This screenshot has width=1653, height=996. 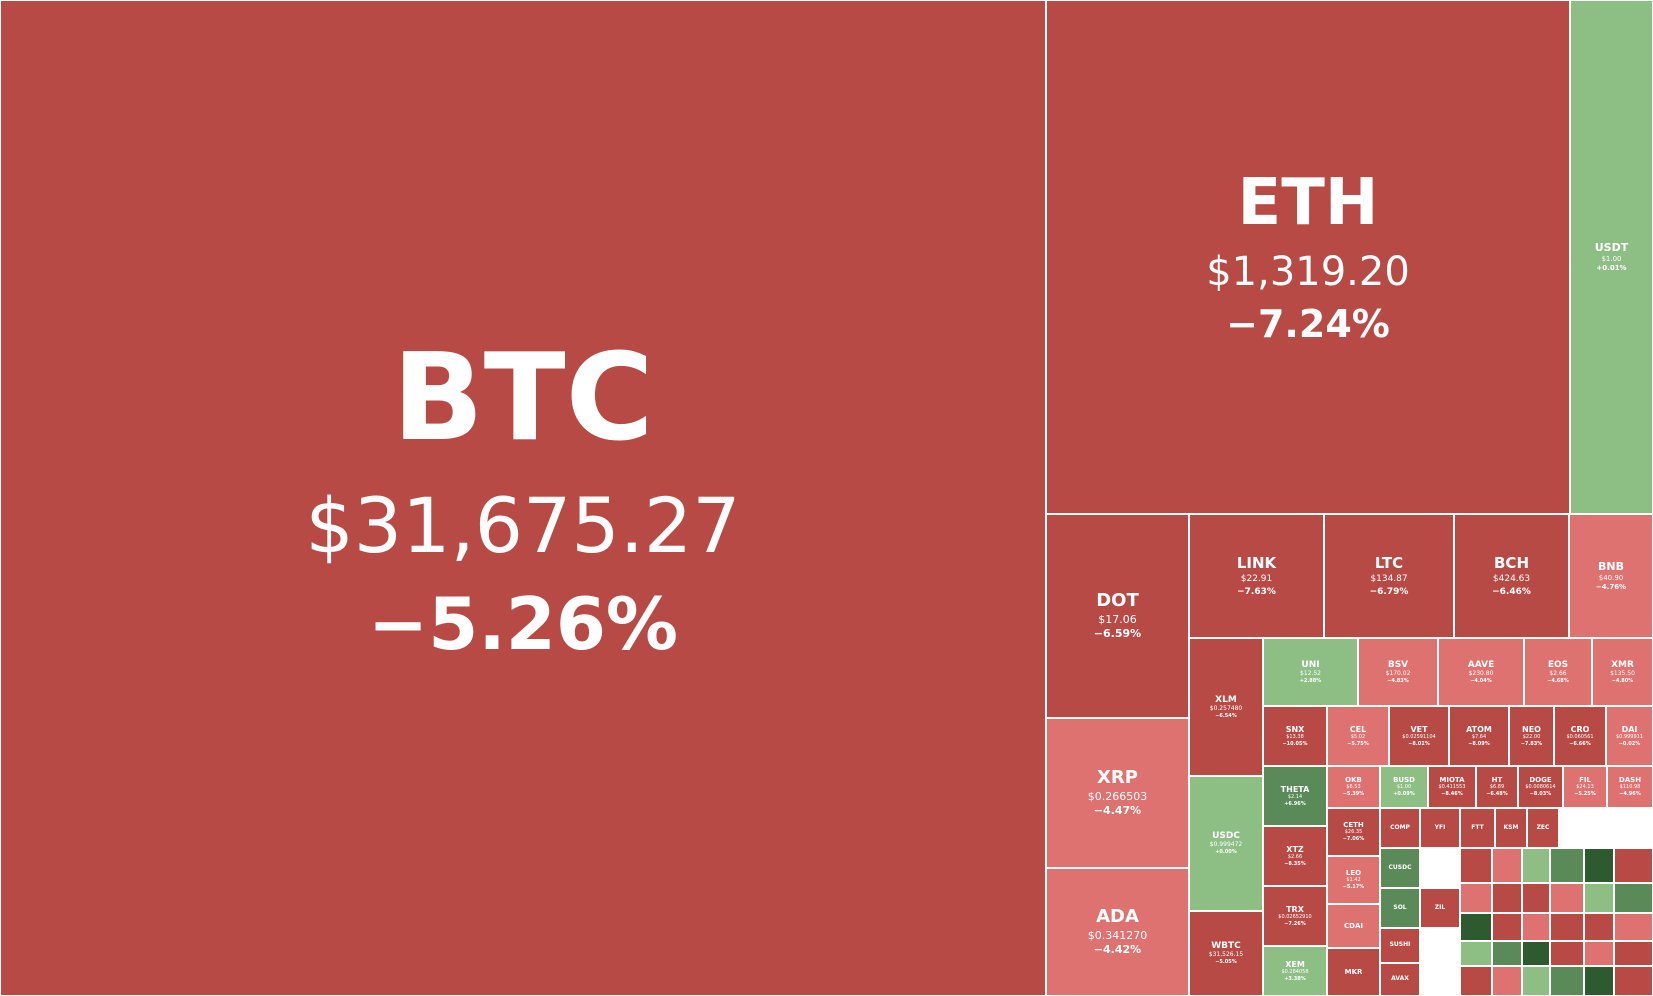 I want to click on tile-price: $22.91, so click(x=1256, y=579).